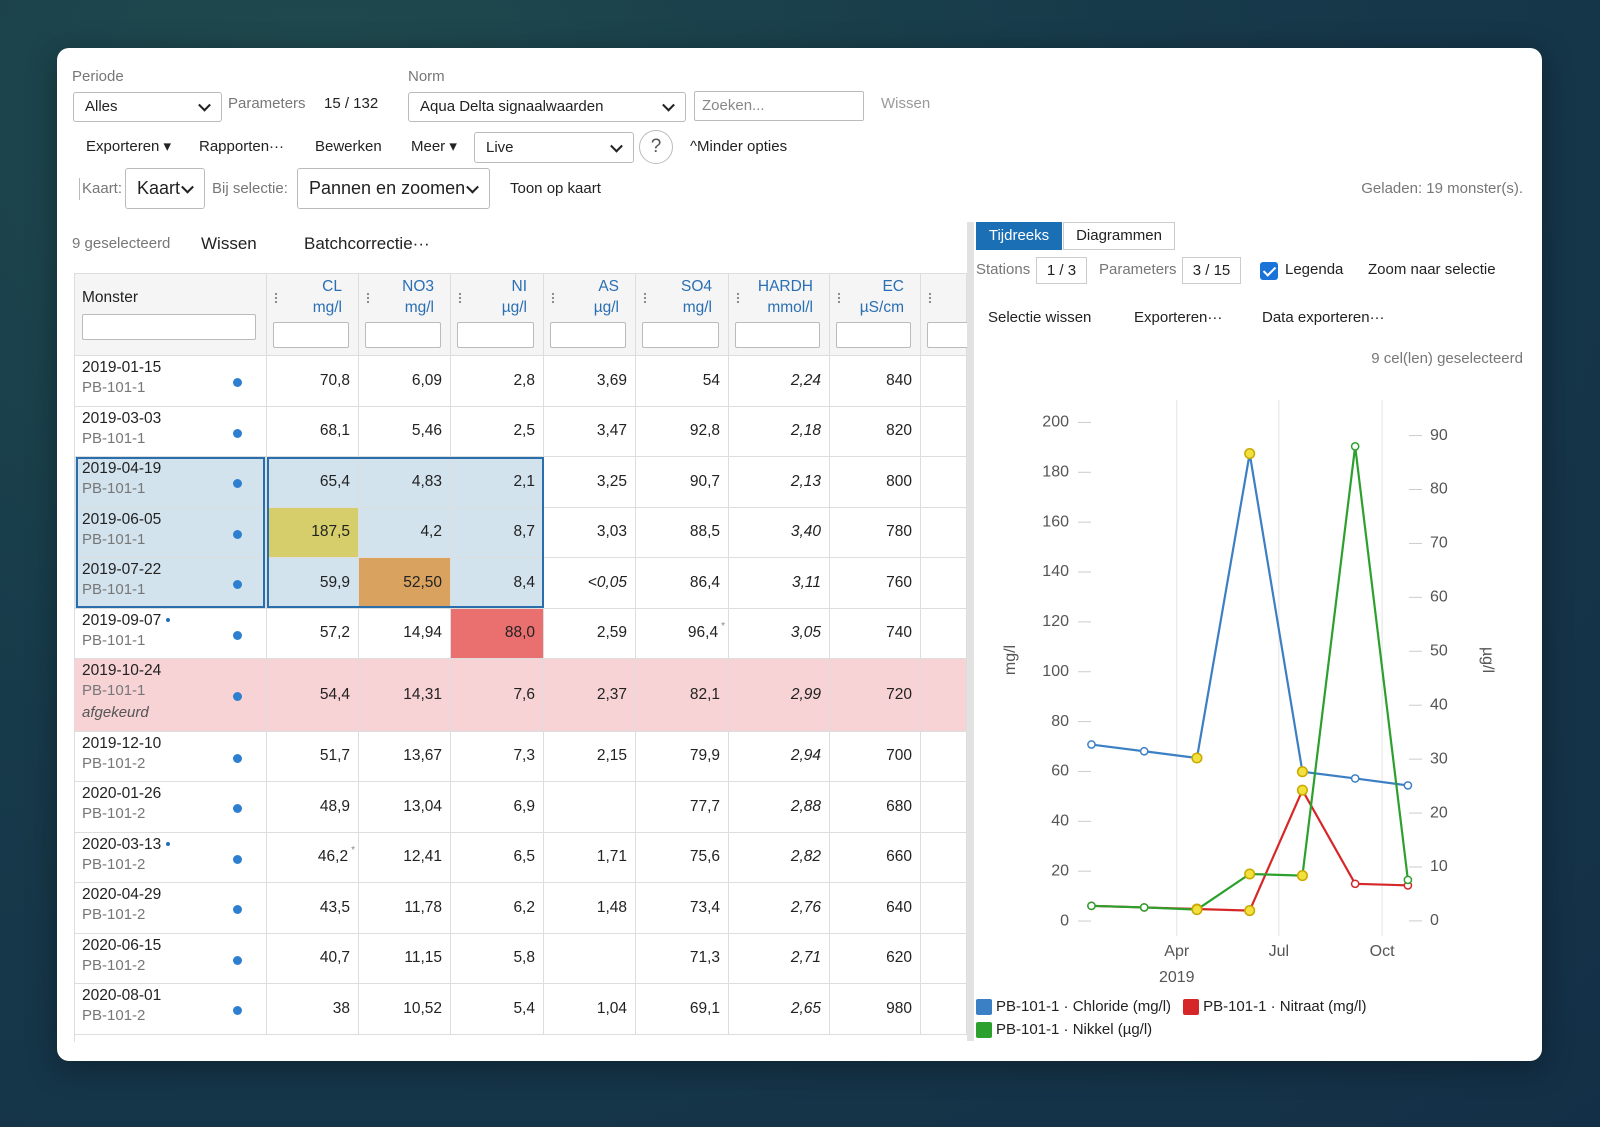 The image size is (1600, 1127). I want to click on period-select: Alles, so click(147, 107).